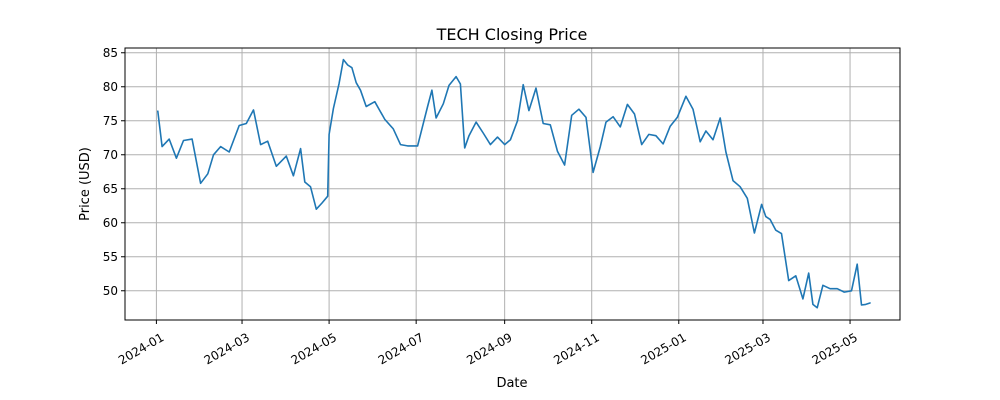 Image resolution: width=1000 pixels, height=400 pixels. What do you see at coordinates (110, 121) in the screenshot?
I see `y-tick-label: 75` at bounding box center [110, 121].